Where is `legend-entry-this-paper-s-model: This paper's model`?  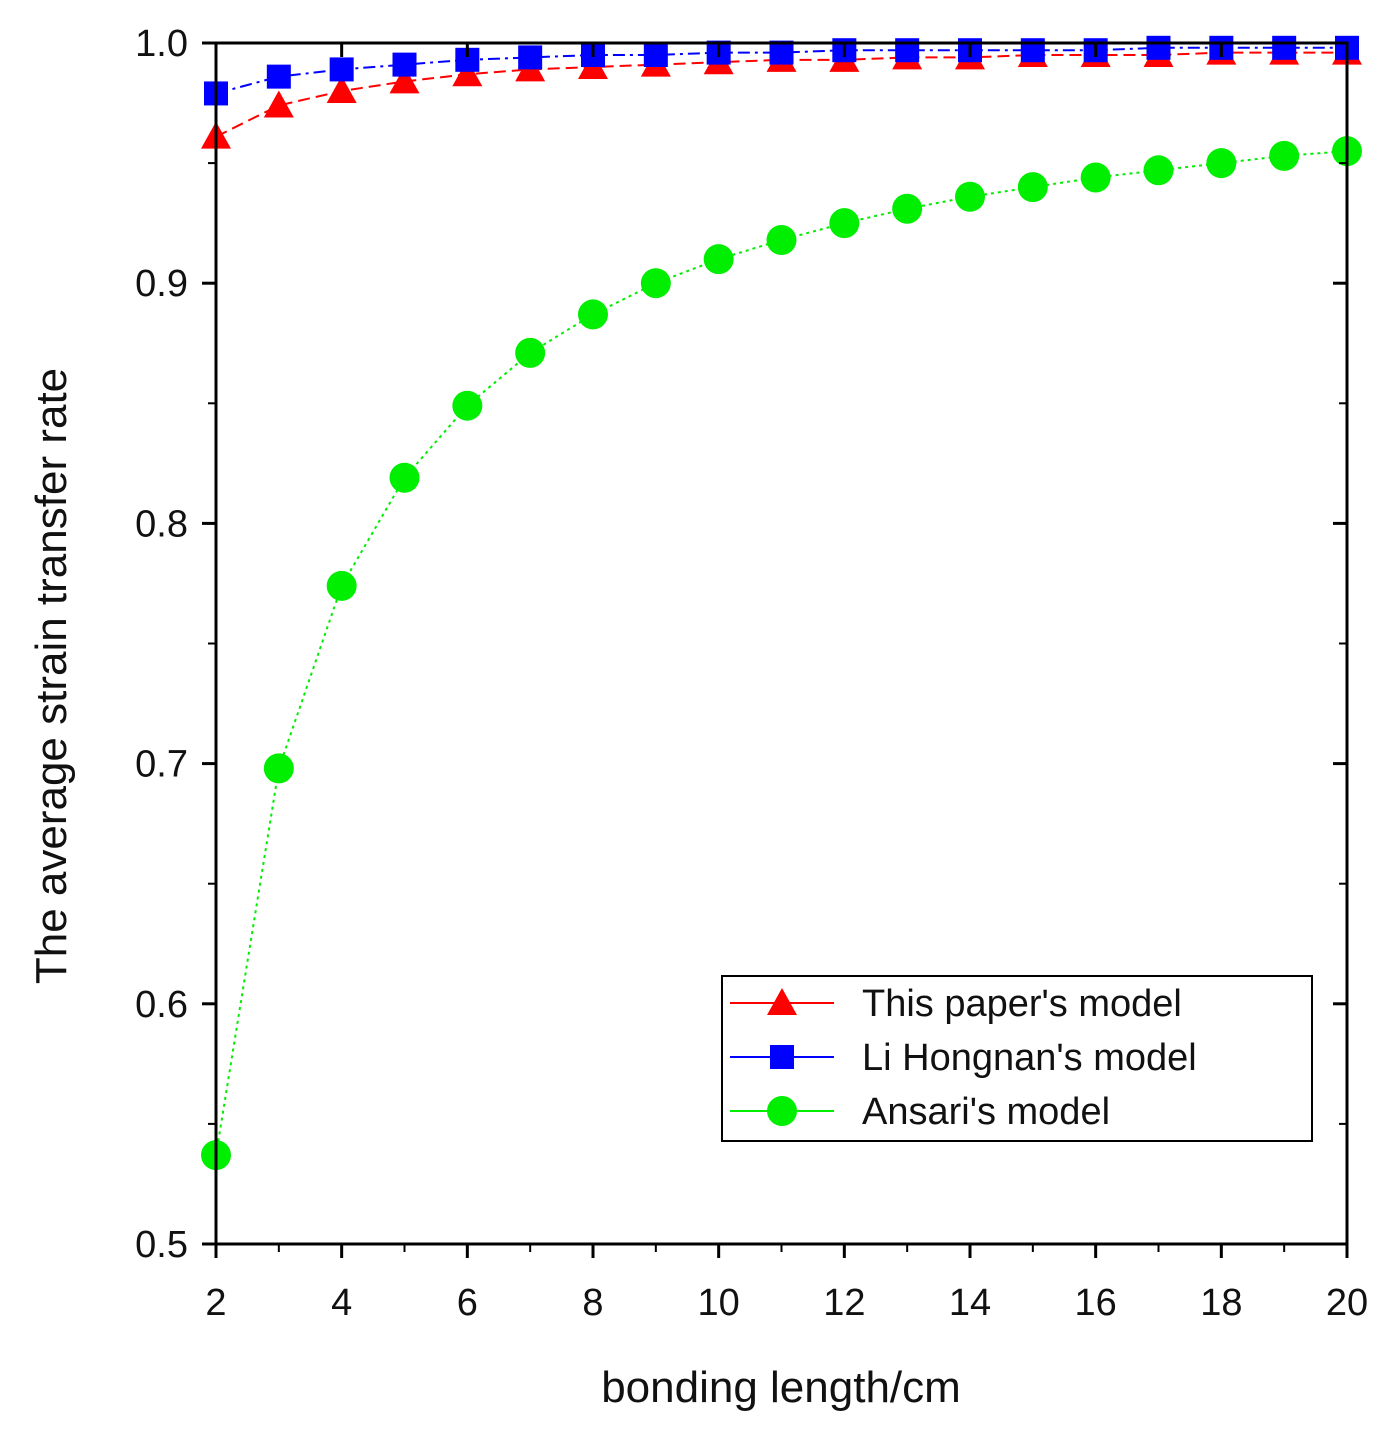 legend-entry-this-paper-s-model: This paper's model is located at coordinates (956, 1004).